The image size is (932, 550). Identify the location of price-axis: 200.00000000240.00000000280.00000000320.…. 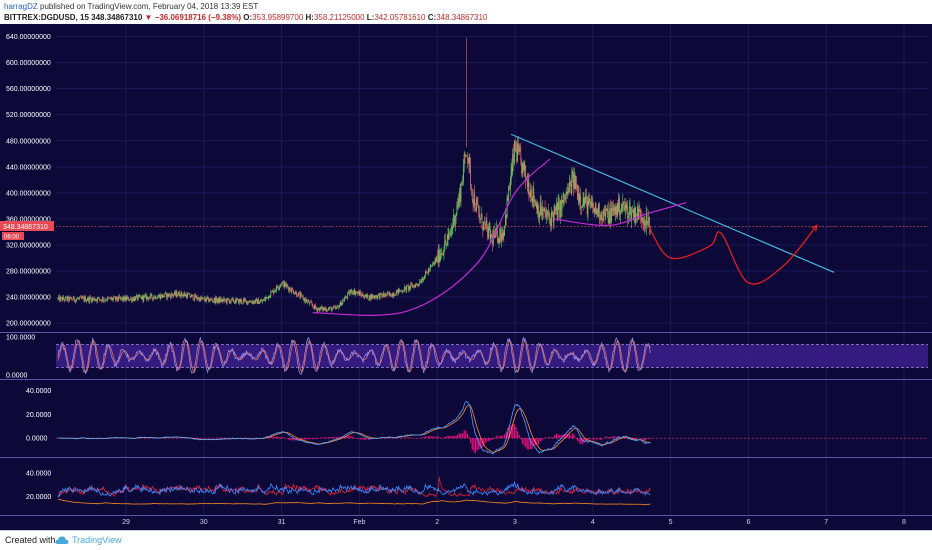
(28, 267).